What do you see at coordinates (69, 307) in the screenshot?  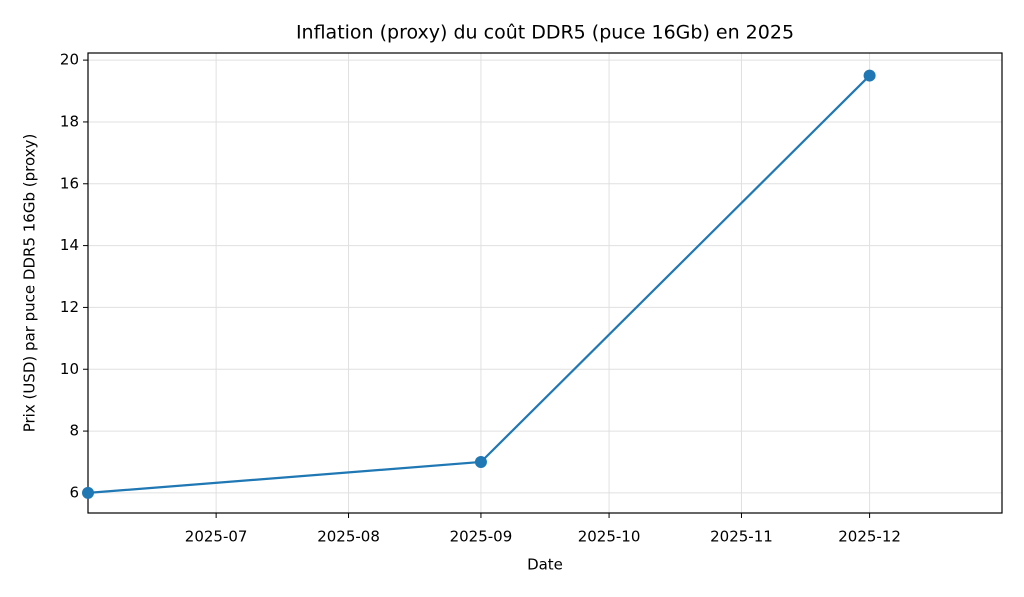 I see `y-tick-label: 12` at bounding box center [69, 307].